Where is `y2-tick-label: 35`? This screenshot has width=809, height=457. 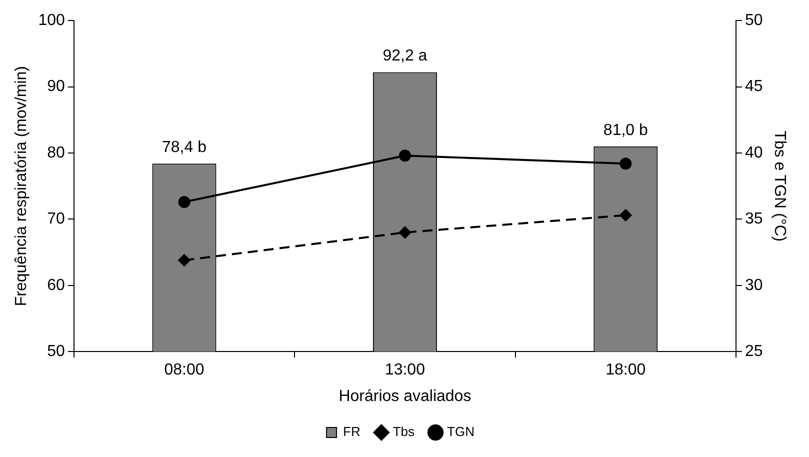
y2-tick-label: 35 is located at coordinates (754, 219).